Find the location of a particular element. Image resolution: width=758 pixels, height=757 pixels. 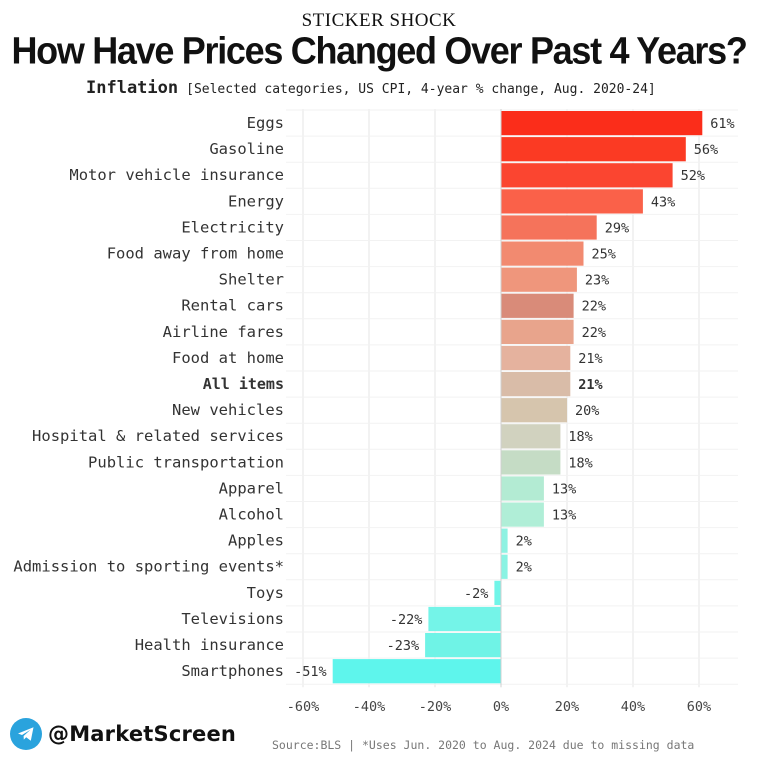

category-label: All items is located at coordinates (243, 384).